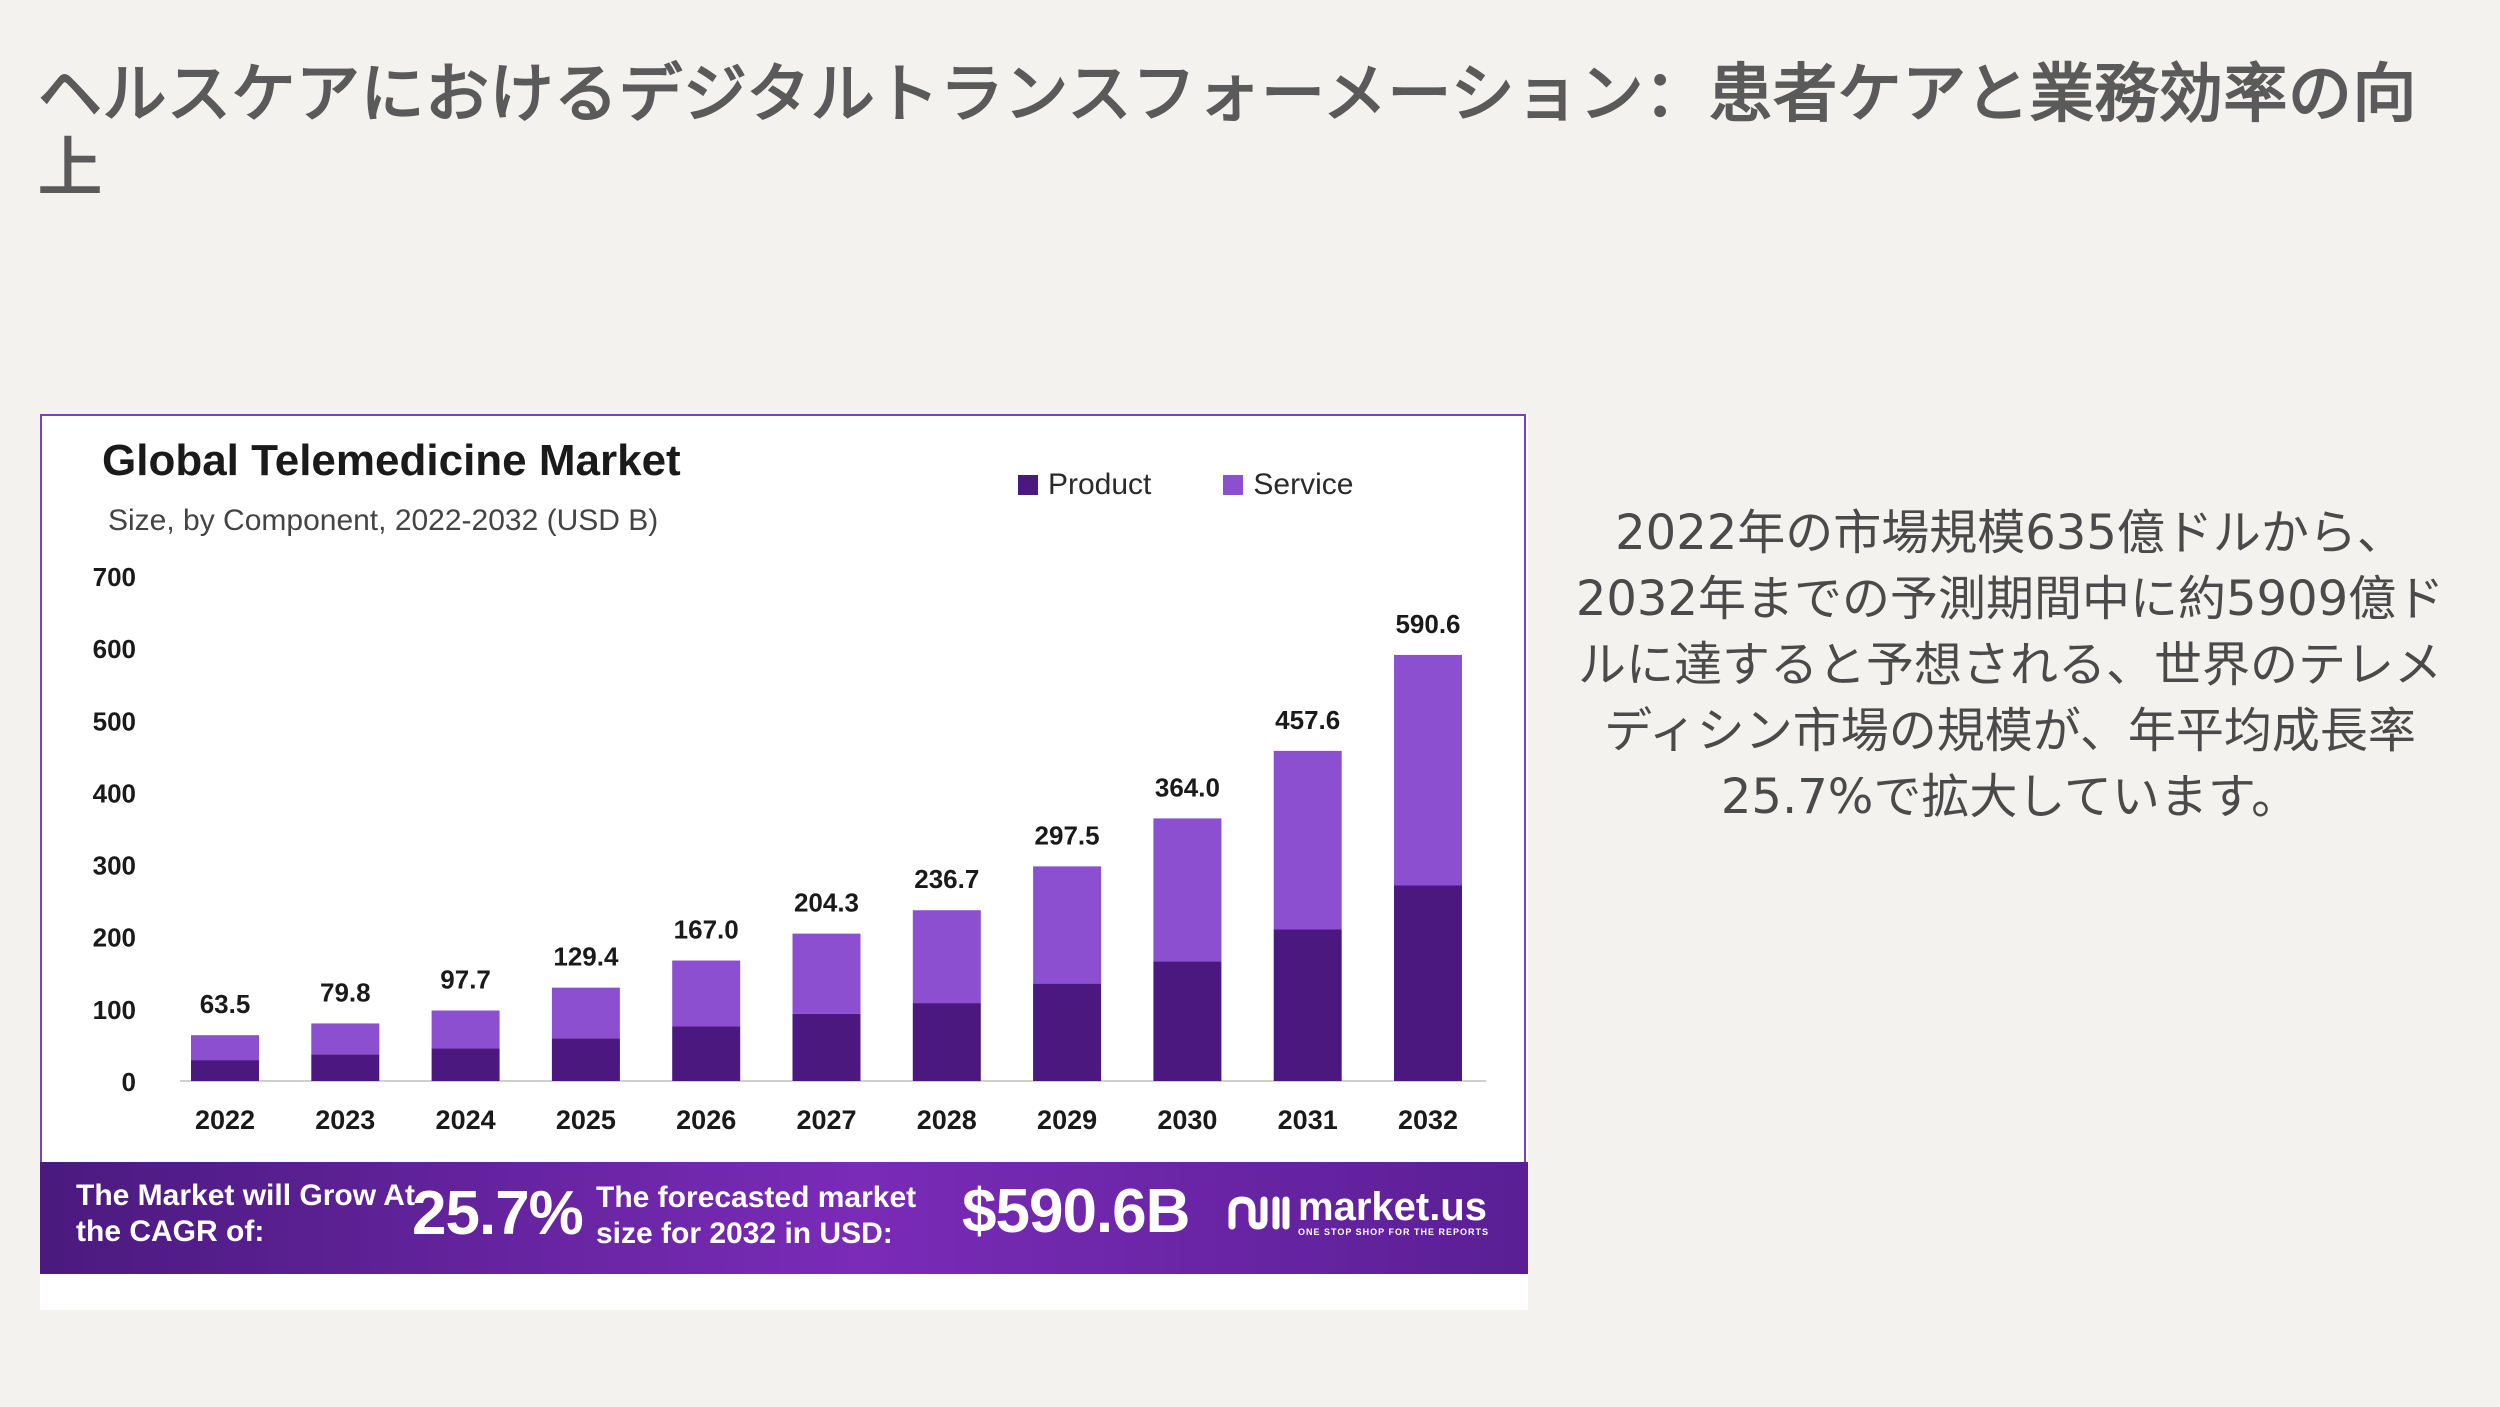 The image size is (2500, 1407). I want to click on bar-total-label: 63.5, so click(225, 1004).